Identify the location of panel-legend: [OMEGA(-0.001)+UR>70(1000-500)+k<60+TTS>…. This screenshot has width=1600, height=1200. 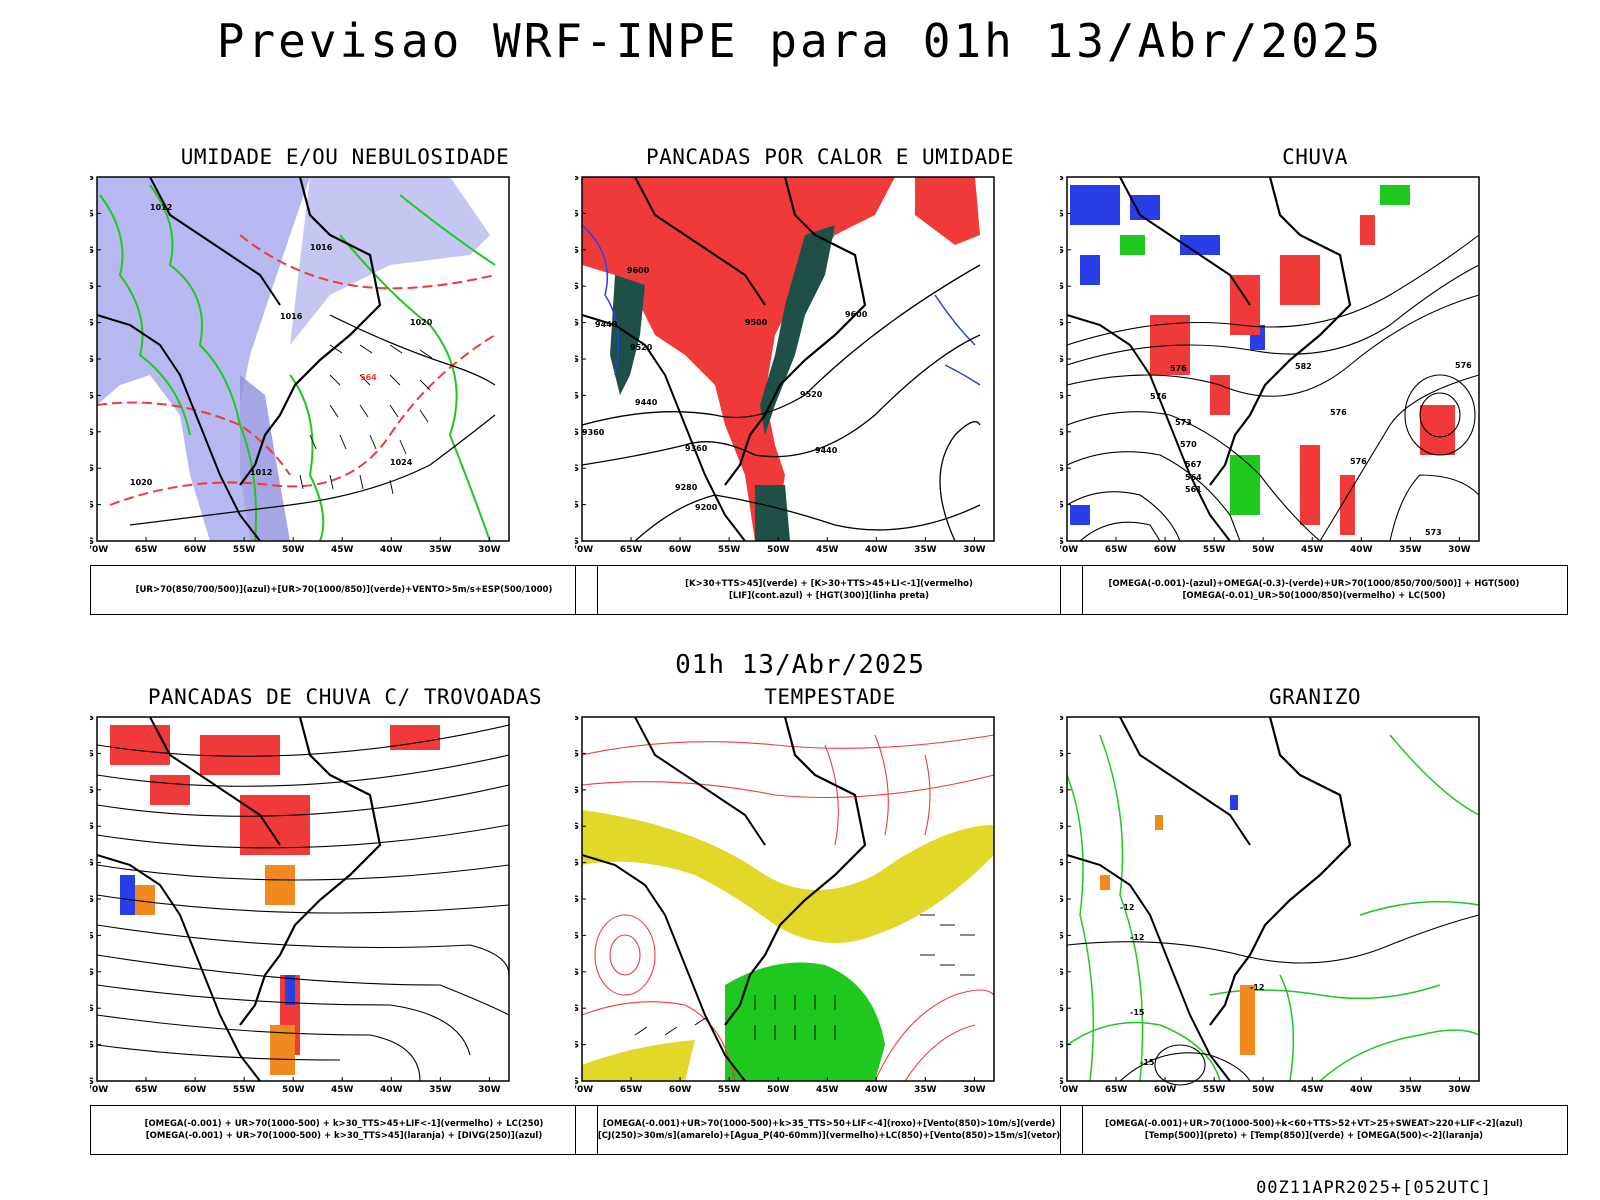
(1314, 1130).